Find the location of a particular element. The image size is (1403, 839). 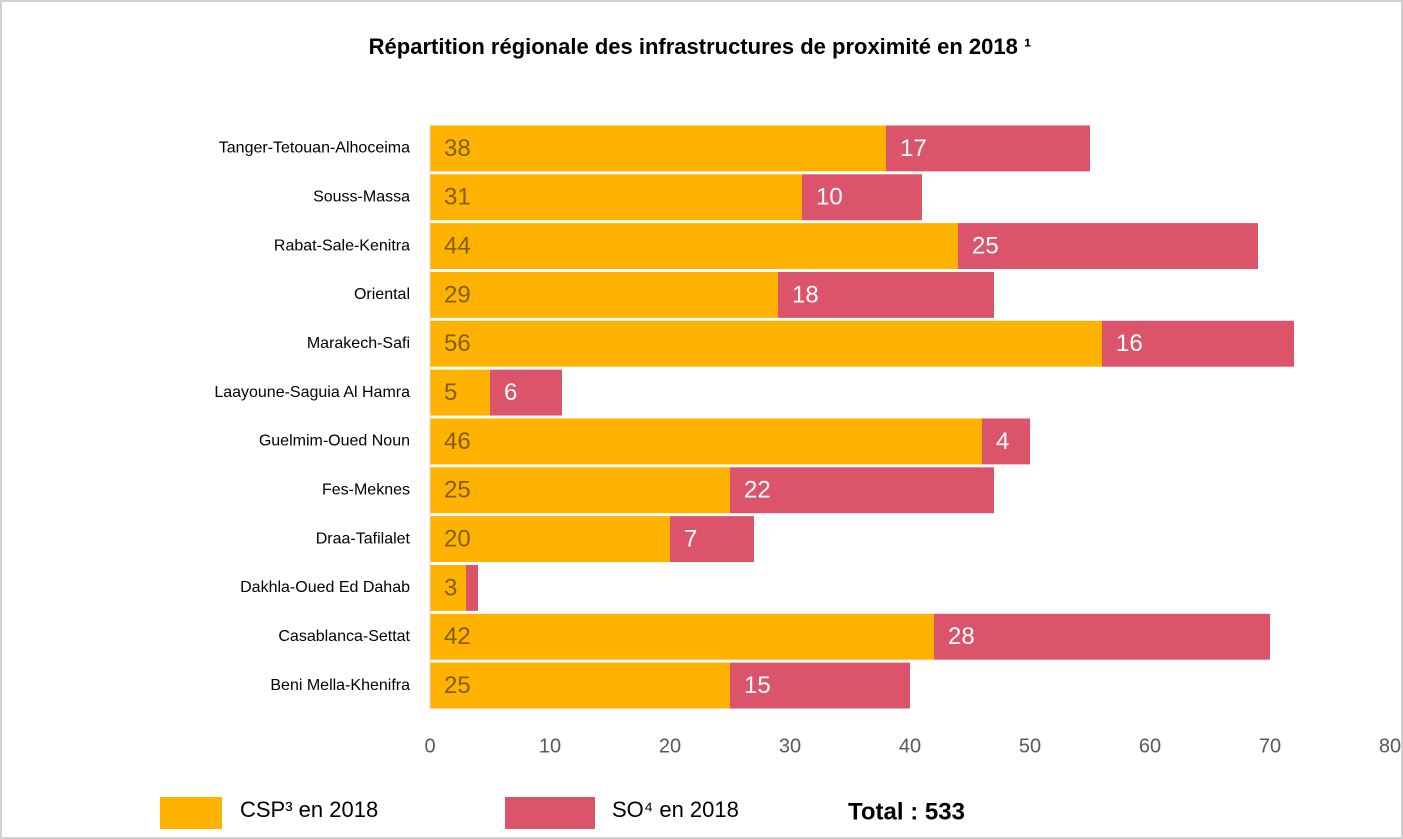

data-label: 28 is located at coordinates (961, 636).